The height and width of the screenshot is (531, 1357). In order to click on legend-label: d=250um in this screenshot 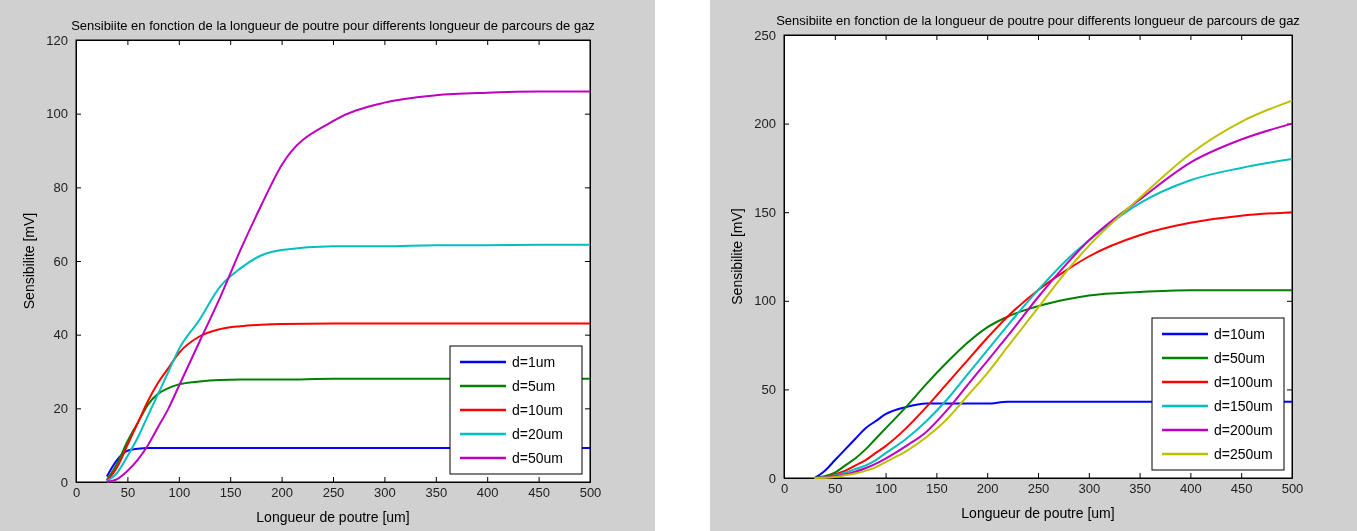, I will do `click(1243, 454)`.